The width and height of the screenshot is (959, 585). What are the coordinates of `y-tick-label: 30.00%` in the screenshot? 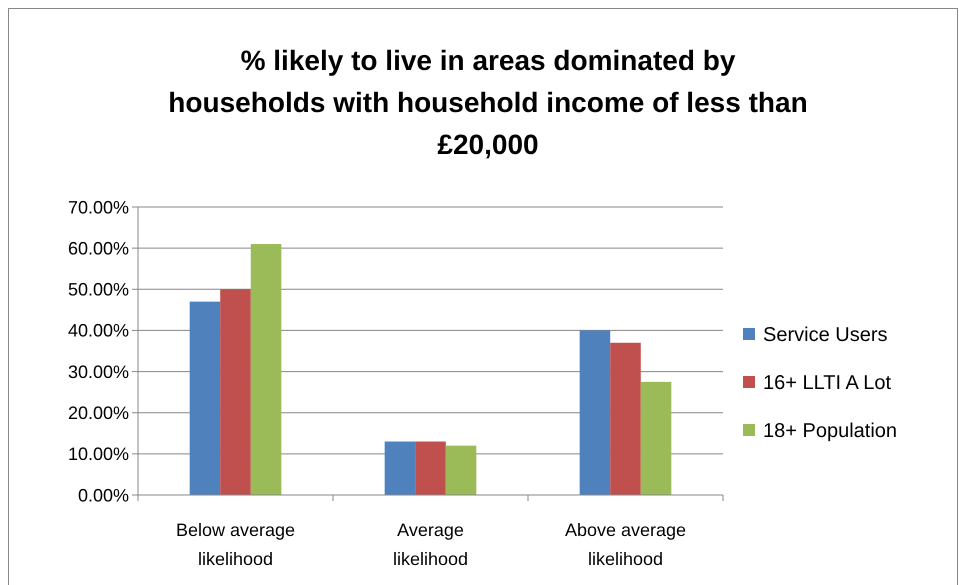 It's located at (98, 372).